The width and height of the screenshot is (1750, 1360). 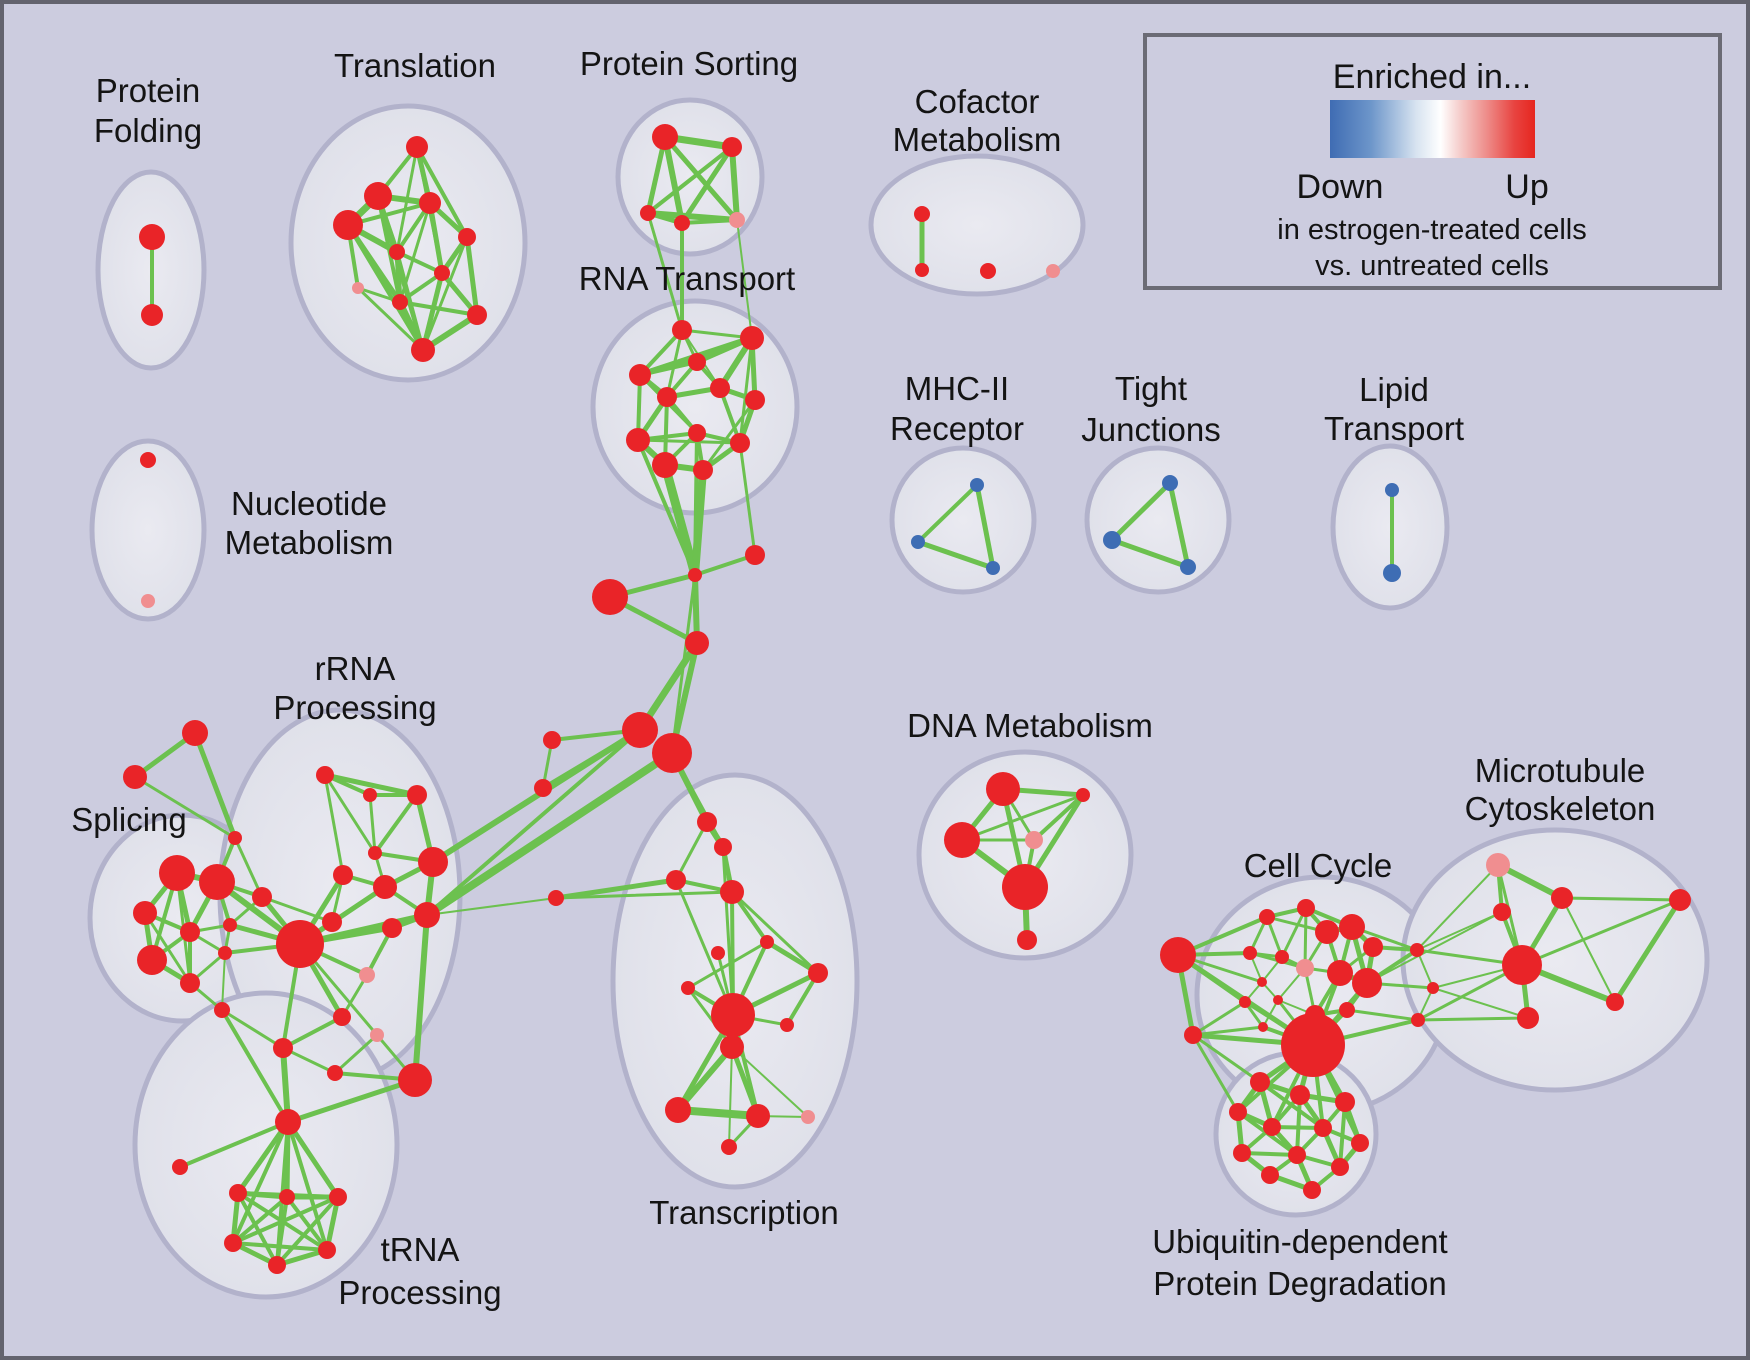 What do you see at coordinates (1498, 865) in the screenshot?
I see `gene-set-node-mtp` at bounding box center [1498, 865].